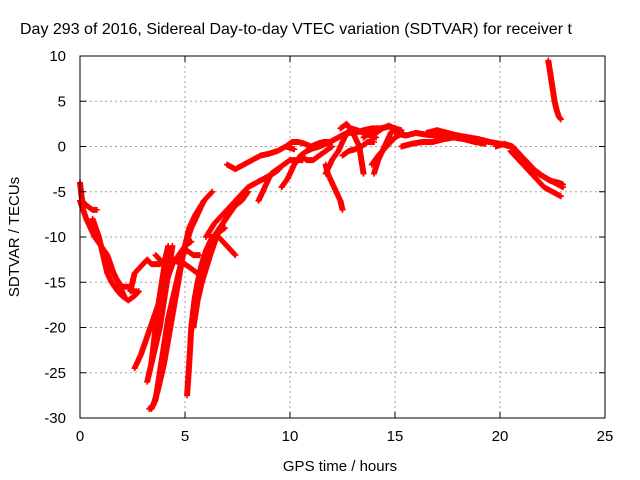  What do you see at coordinates (62, 147) in the screenshot?
I see `y-tick-label: 0` at bounding box center [62, 147].